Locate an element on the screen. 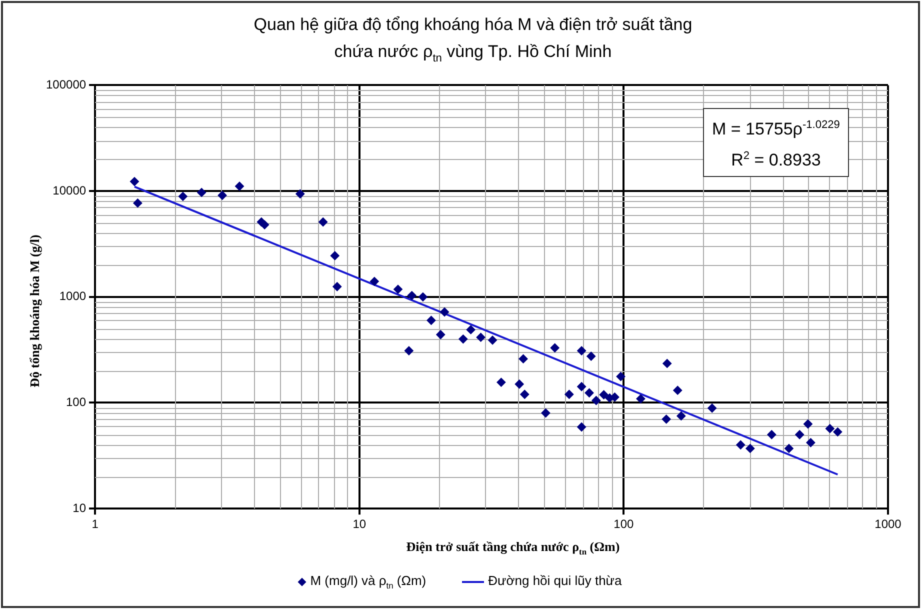  legend-label: M (mg/l) và ρ$_{tn}$ (Ωm) is located at coordinates (367, 582).